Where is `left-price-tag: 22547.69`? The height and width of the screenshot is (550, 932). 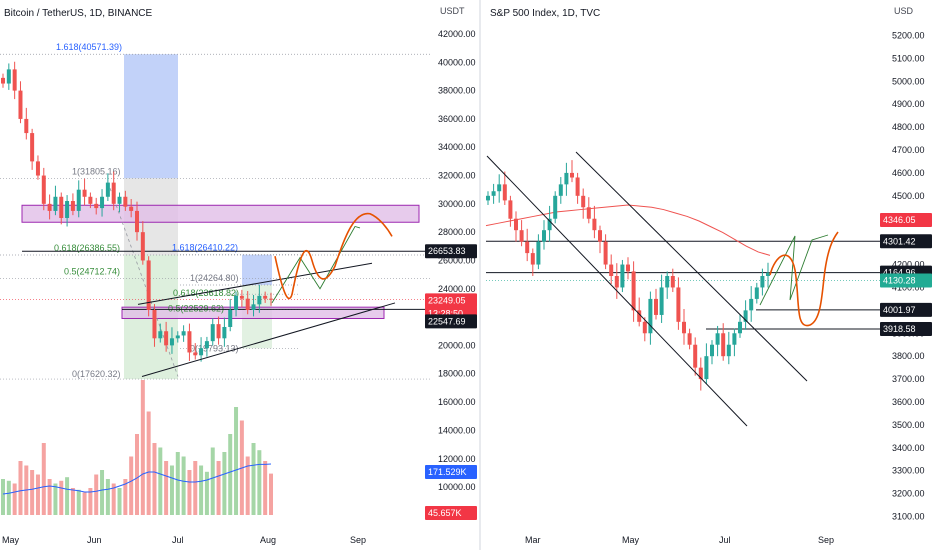 left-price-tag: 22547.69 is located at coordinates (447, 321).